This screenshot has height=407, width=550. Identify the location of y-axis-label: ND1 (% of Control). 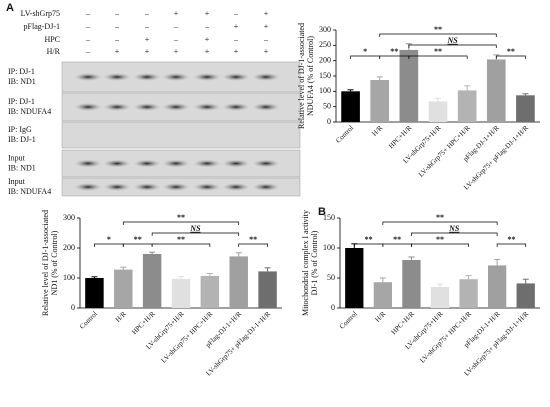
(54, 262).